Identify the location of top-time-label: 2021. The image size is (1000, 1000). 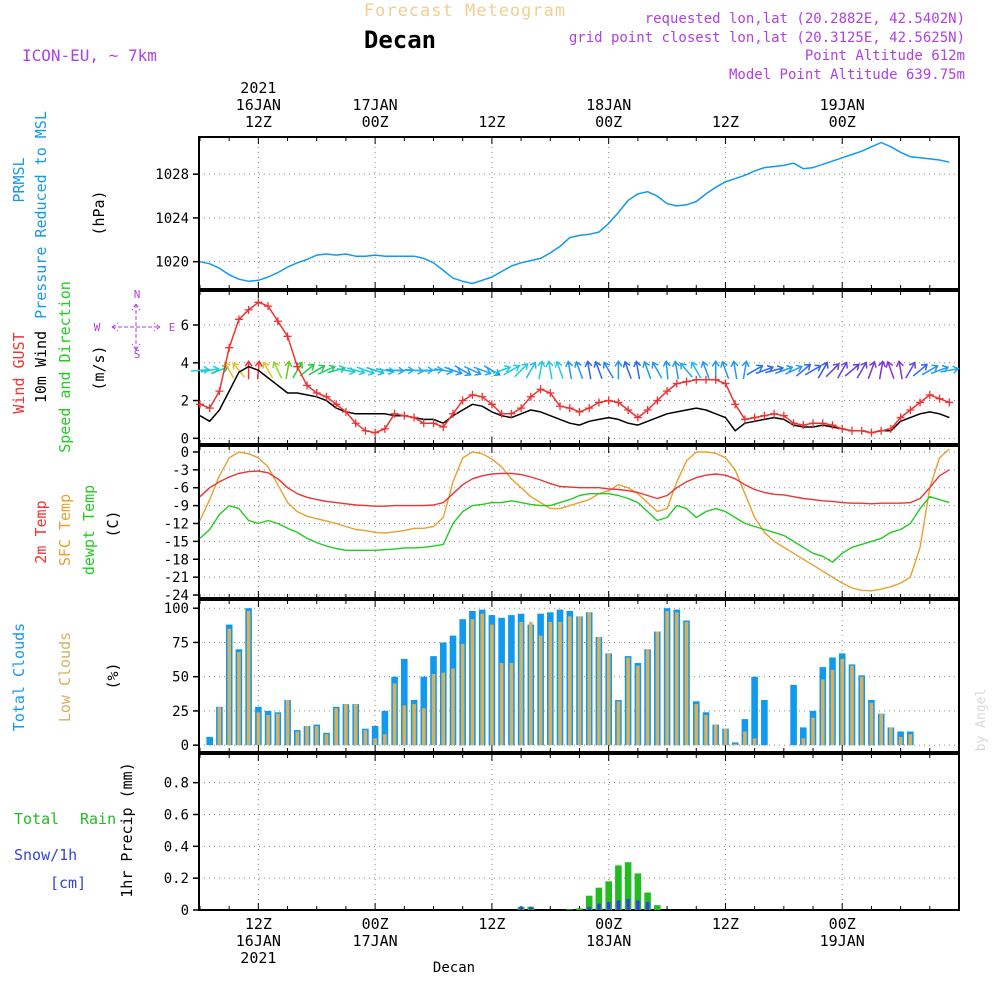
(258, 88).